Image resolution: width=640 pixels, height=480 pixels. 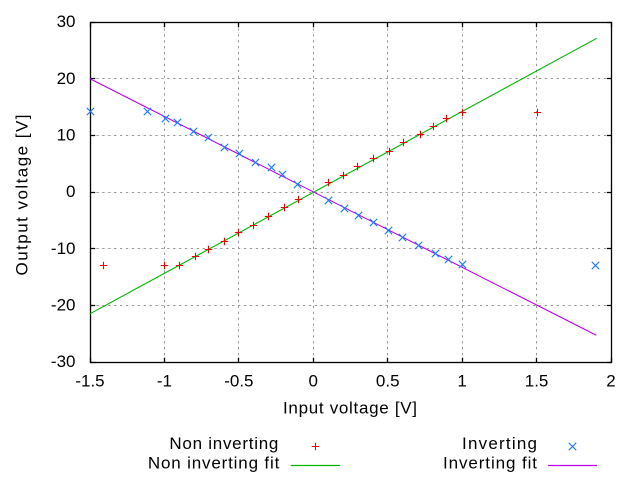 What do you see at coordinates (63, 361) in the screenshot?
I see `svg-text: -30` at bounding box center [63, 361].